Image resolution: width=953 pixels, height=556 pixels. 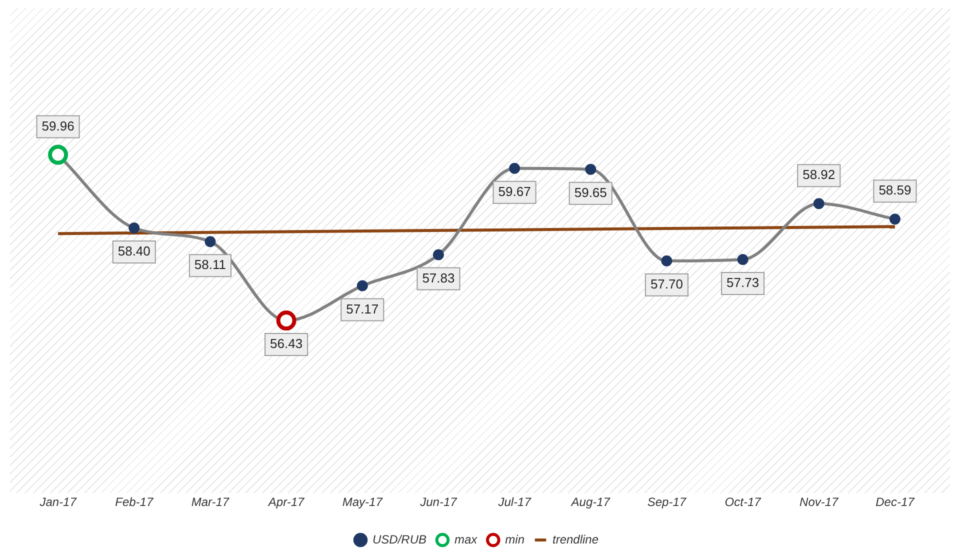 What do you see at coordinates (896, 502) in the screenshot?
I see `x-tick-label: Dec-17` at bounding box center [896, 502].